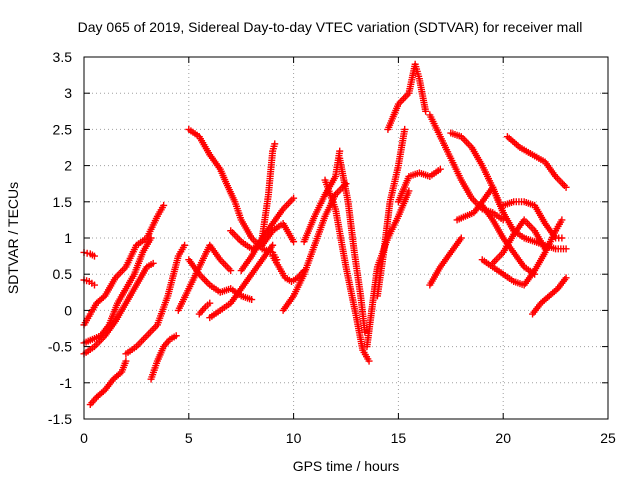  I want to click on x-tick-label: 25, so click(608, 438).